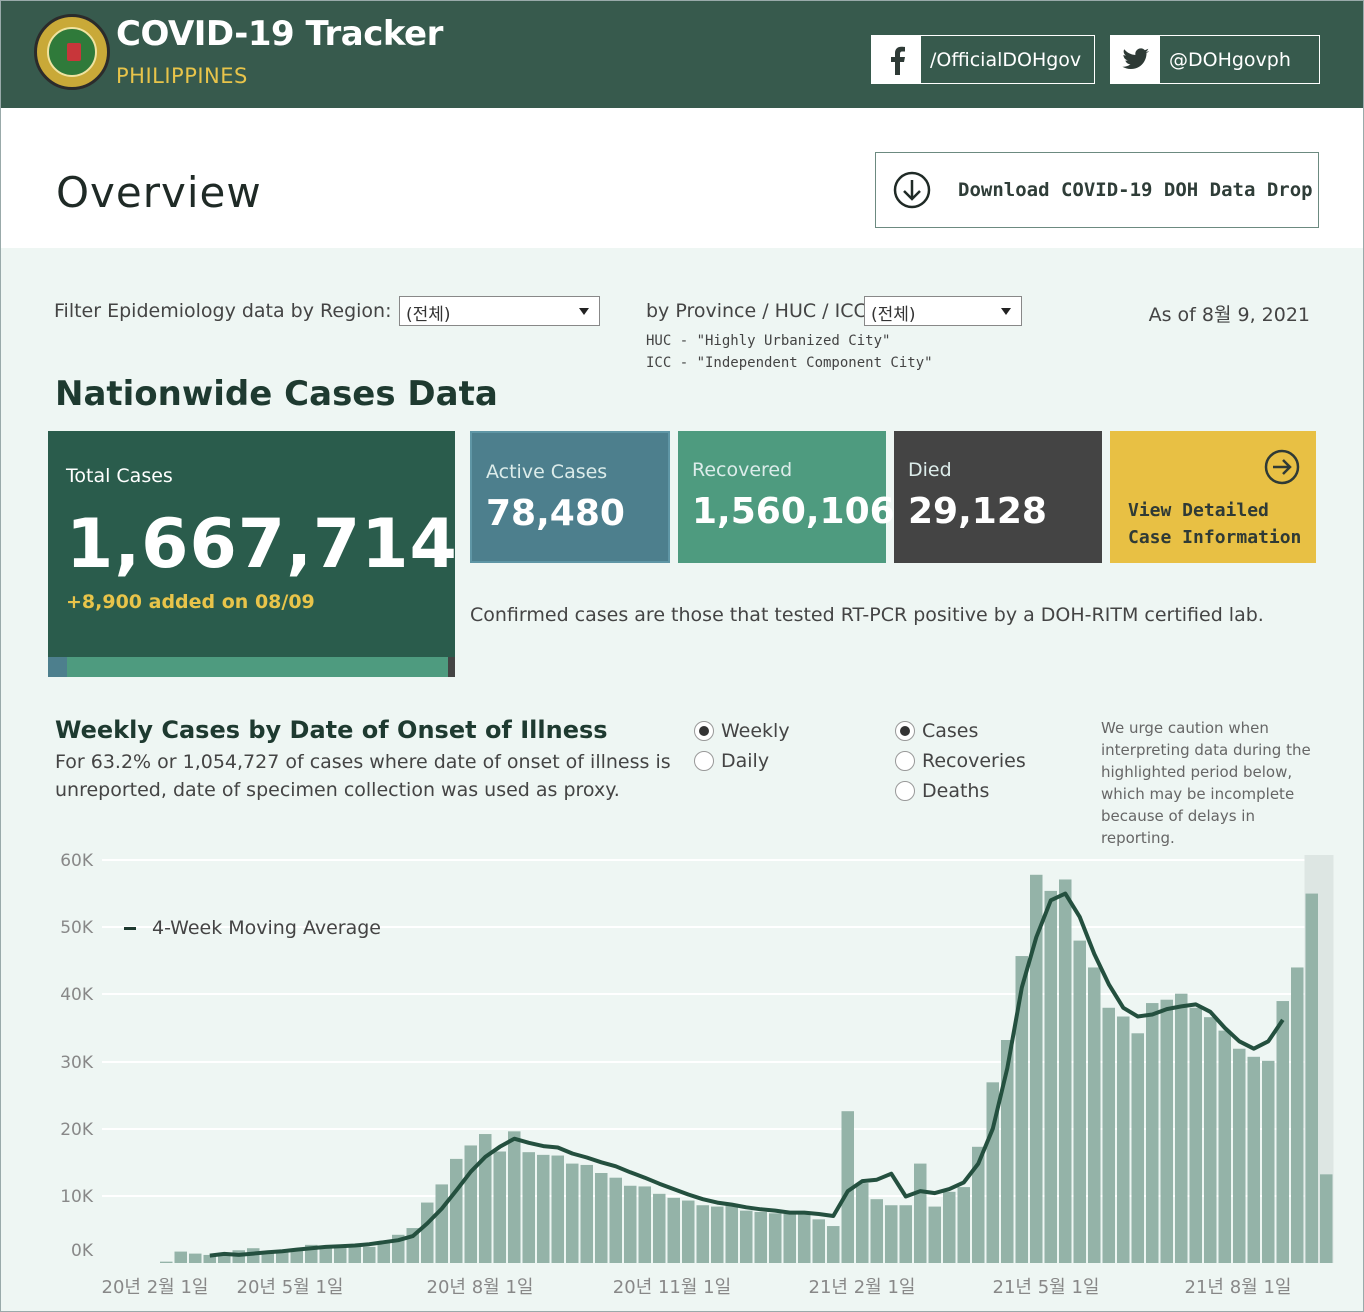 This screenshot has height=1312, width=1364. I want to click on province-select: (전체), so click(943, 311).